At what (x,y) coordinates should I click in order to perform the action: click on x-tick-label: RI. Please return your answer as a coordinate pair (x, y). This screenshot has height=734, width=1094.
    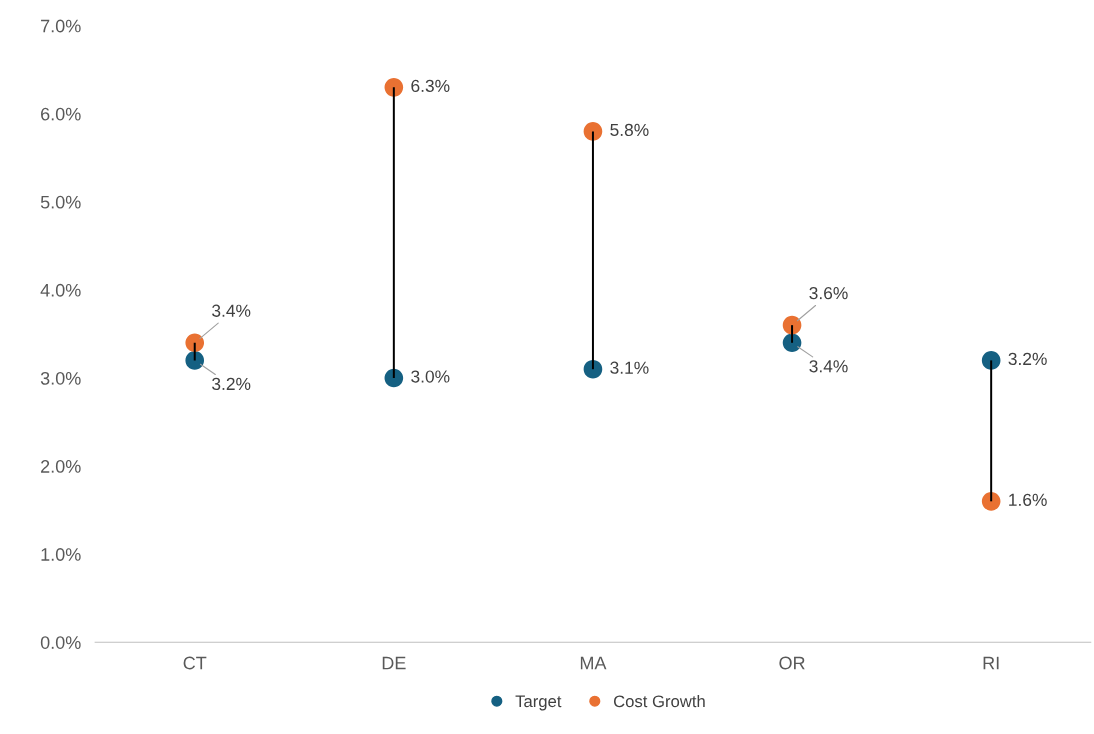
    Looking at the image, I should click on (991, 663).